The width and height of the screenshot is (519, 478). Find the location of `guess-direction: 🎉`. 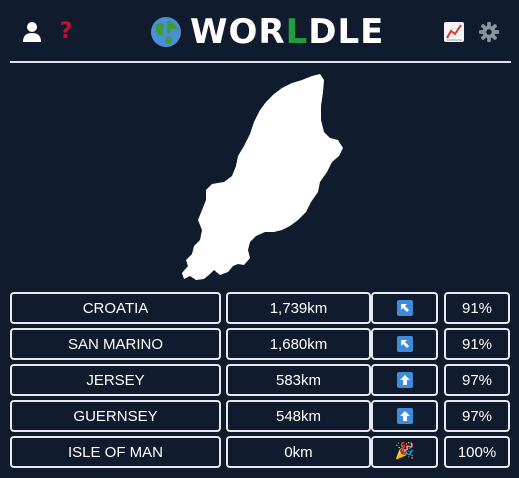

guess-direction: 🎉 is located at coordinates (404, 452).